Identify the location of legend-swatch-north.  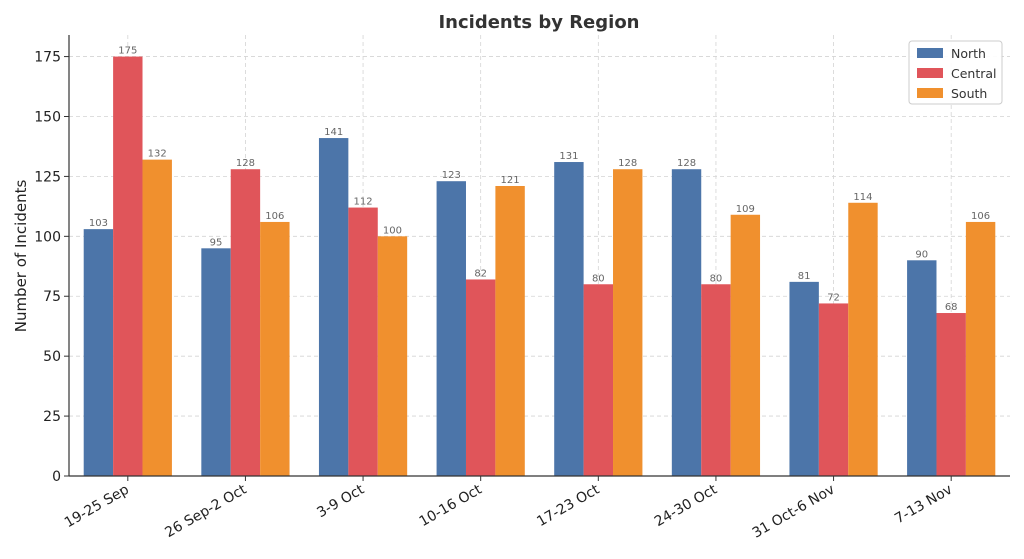
(930, 53).